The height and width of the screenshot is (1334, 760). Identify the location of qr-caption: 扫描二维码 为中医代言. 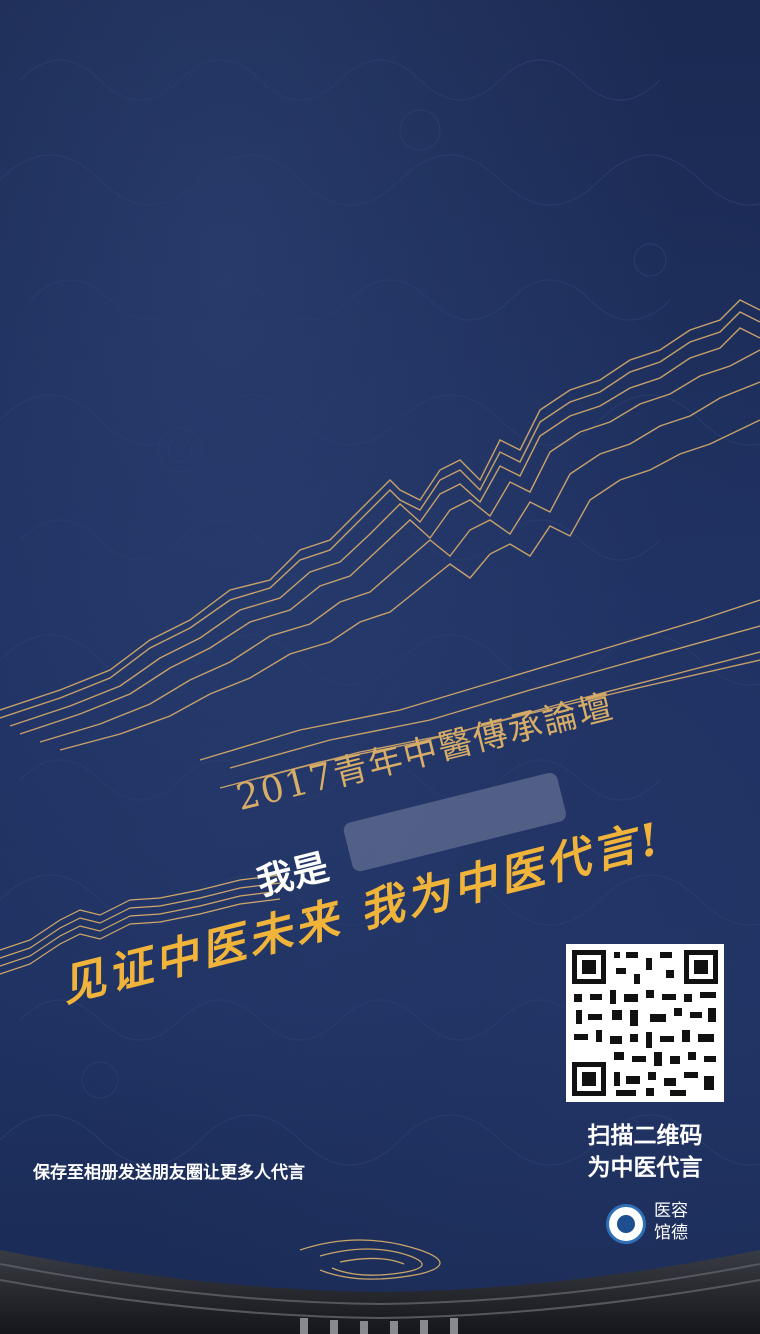
(645, 1152).